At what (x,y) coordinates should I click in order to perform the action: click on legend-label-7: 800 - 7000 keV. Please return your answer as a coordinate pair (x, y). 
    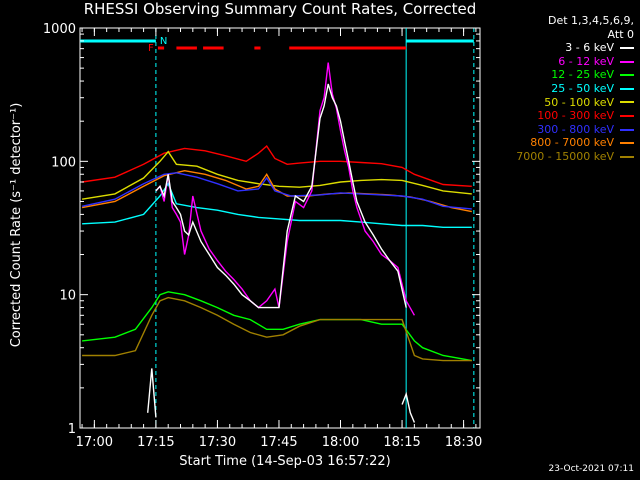
    Looking at the image, I should click on (572, 143).